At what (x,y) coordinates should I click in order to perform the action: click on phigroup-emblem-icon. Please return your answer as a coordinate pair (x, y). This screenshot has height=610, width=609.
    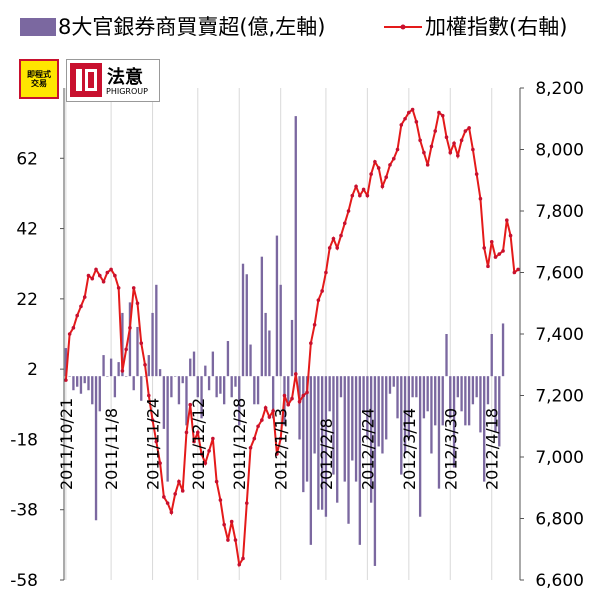
    Looking at the image, I should click on (86, 80).